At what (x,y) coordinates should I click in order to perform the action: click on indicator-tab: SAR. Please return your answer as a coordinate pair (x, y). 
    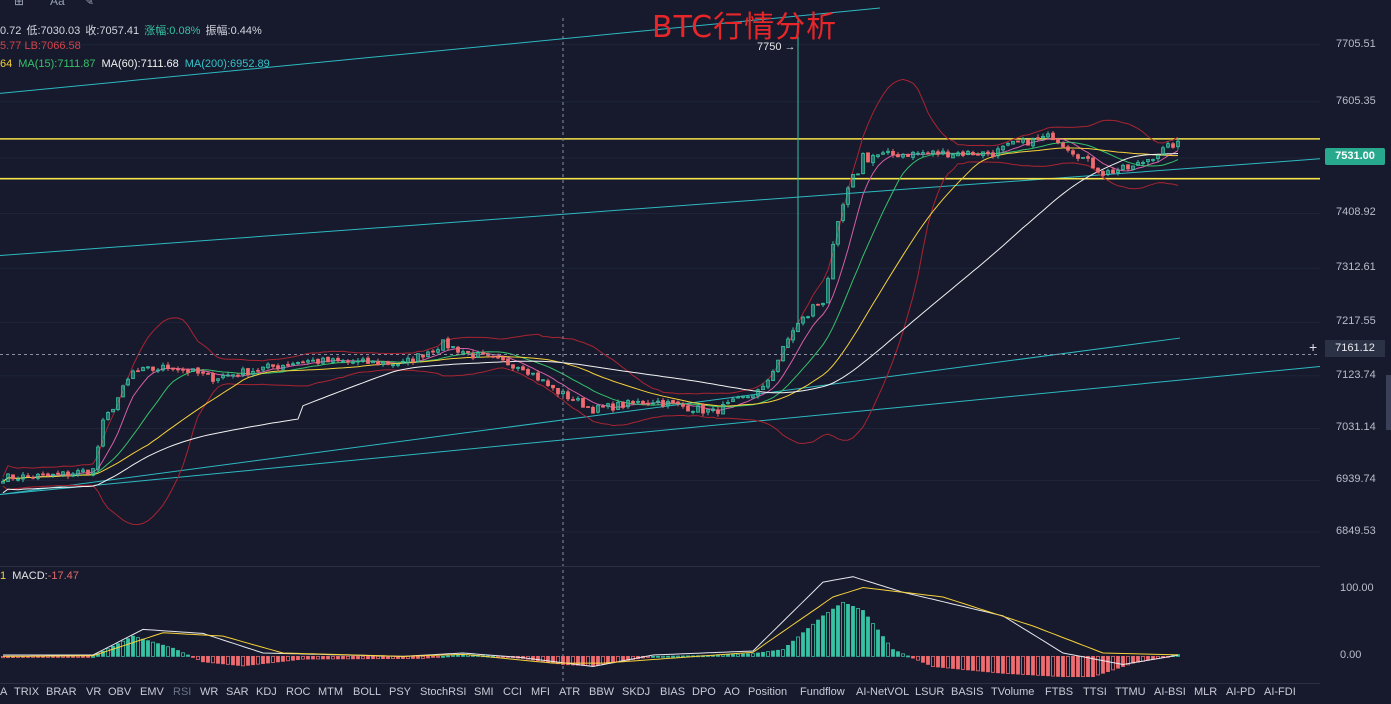
    Looking at the image, I should click on (237, 692).